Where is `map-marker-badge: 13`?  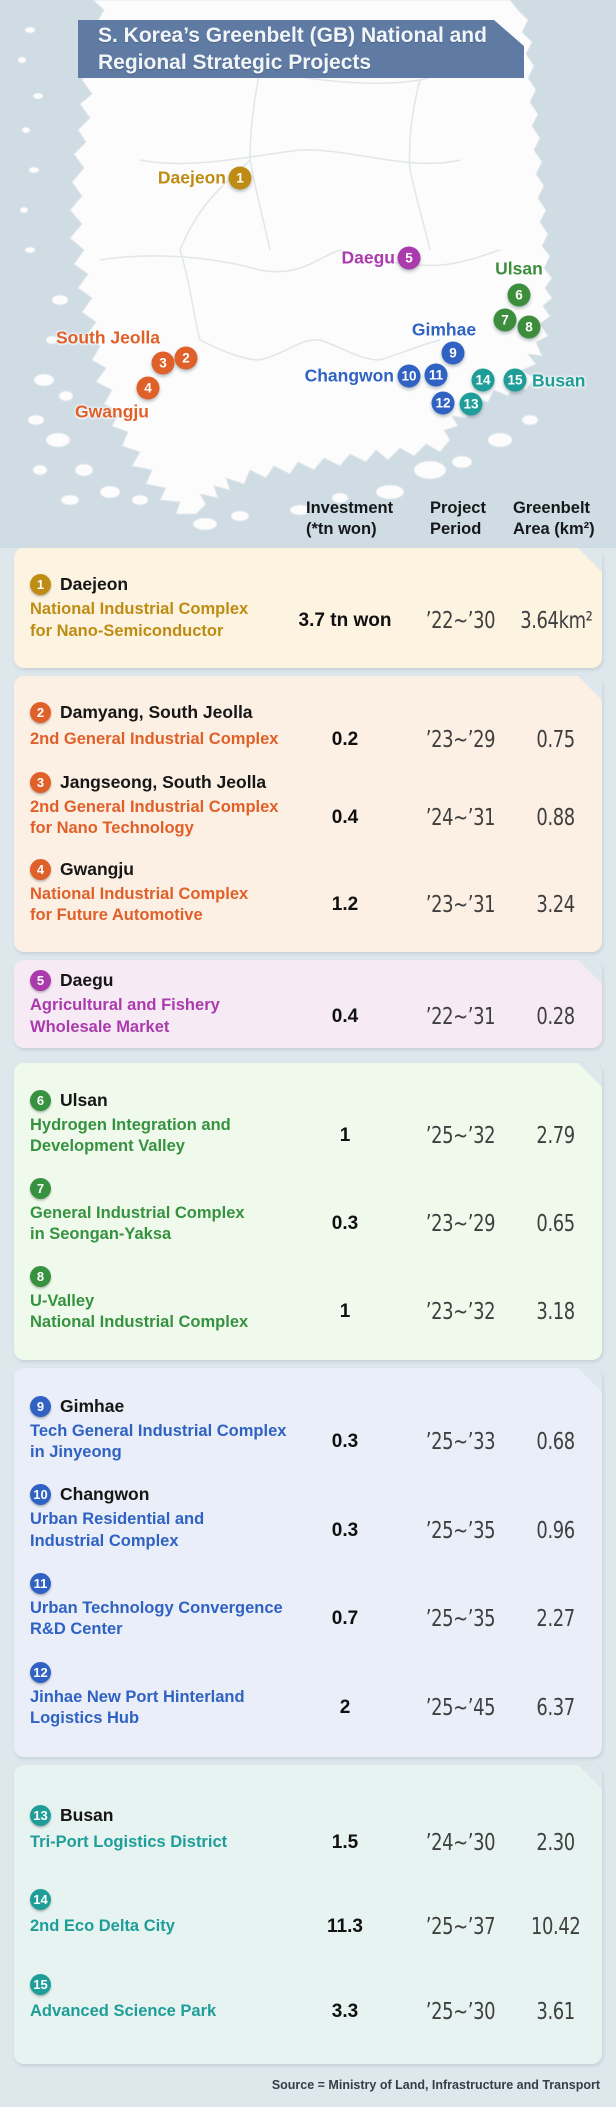
map-marker-badge: 13 is located at coordinates (471, 404).